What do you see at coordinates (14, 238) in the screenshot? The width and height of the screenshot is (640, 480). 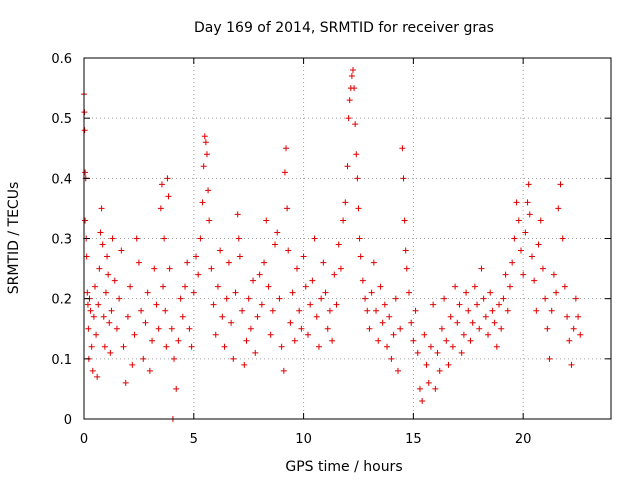 I see `y-axis-label: SRMTID / TECUs` at bounding box center [14, 238].